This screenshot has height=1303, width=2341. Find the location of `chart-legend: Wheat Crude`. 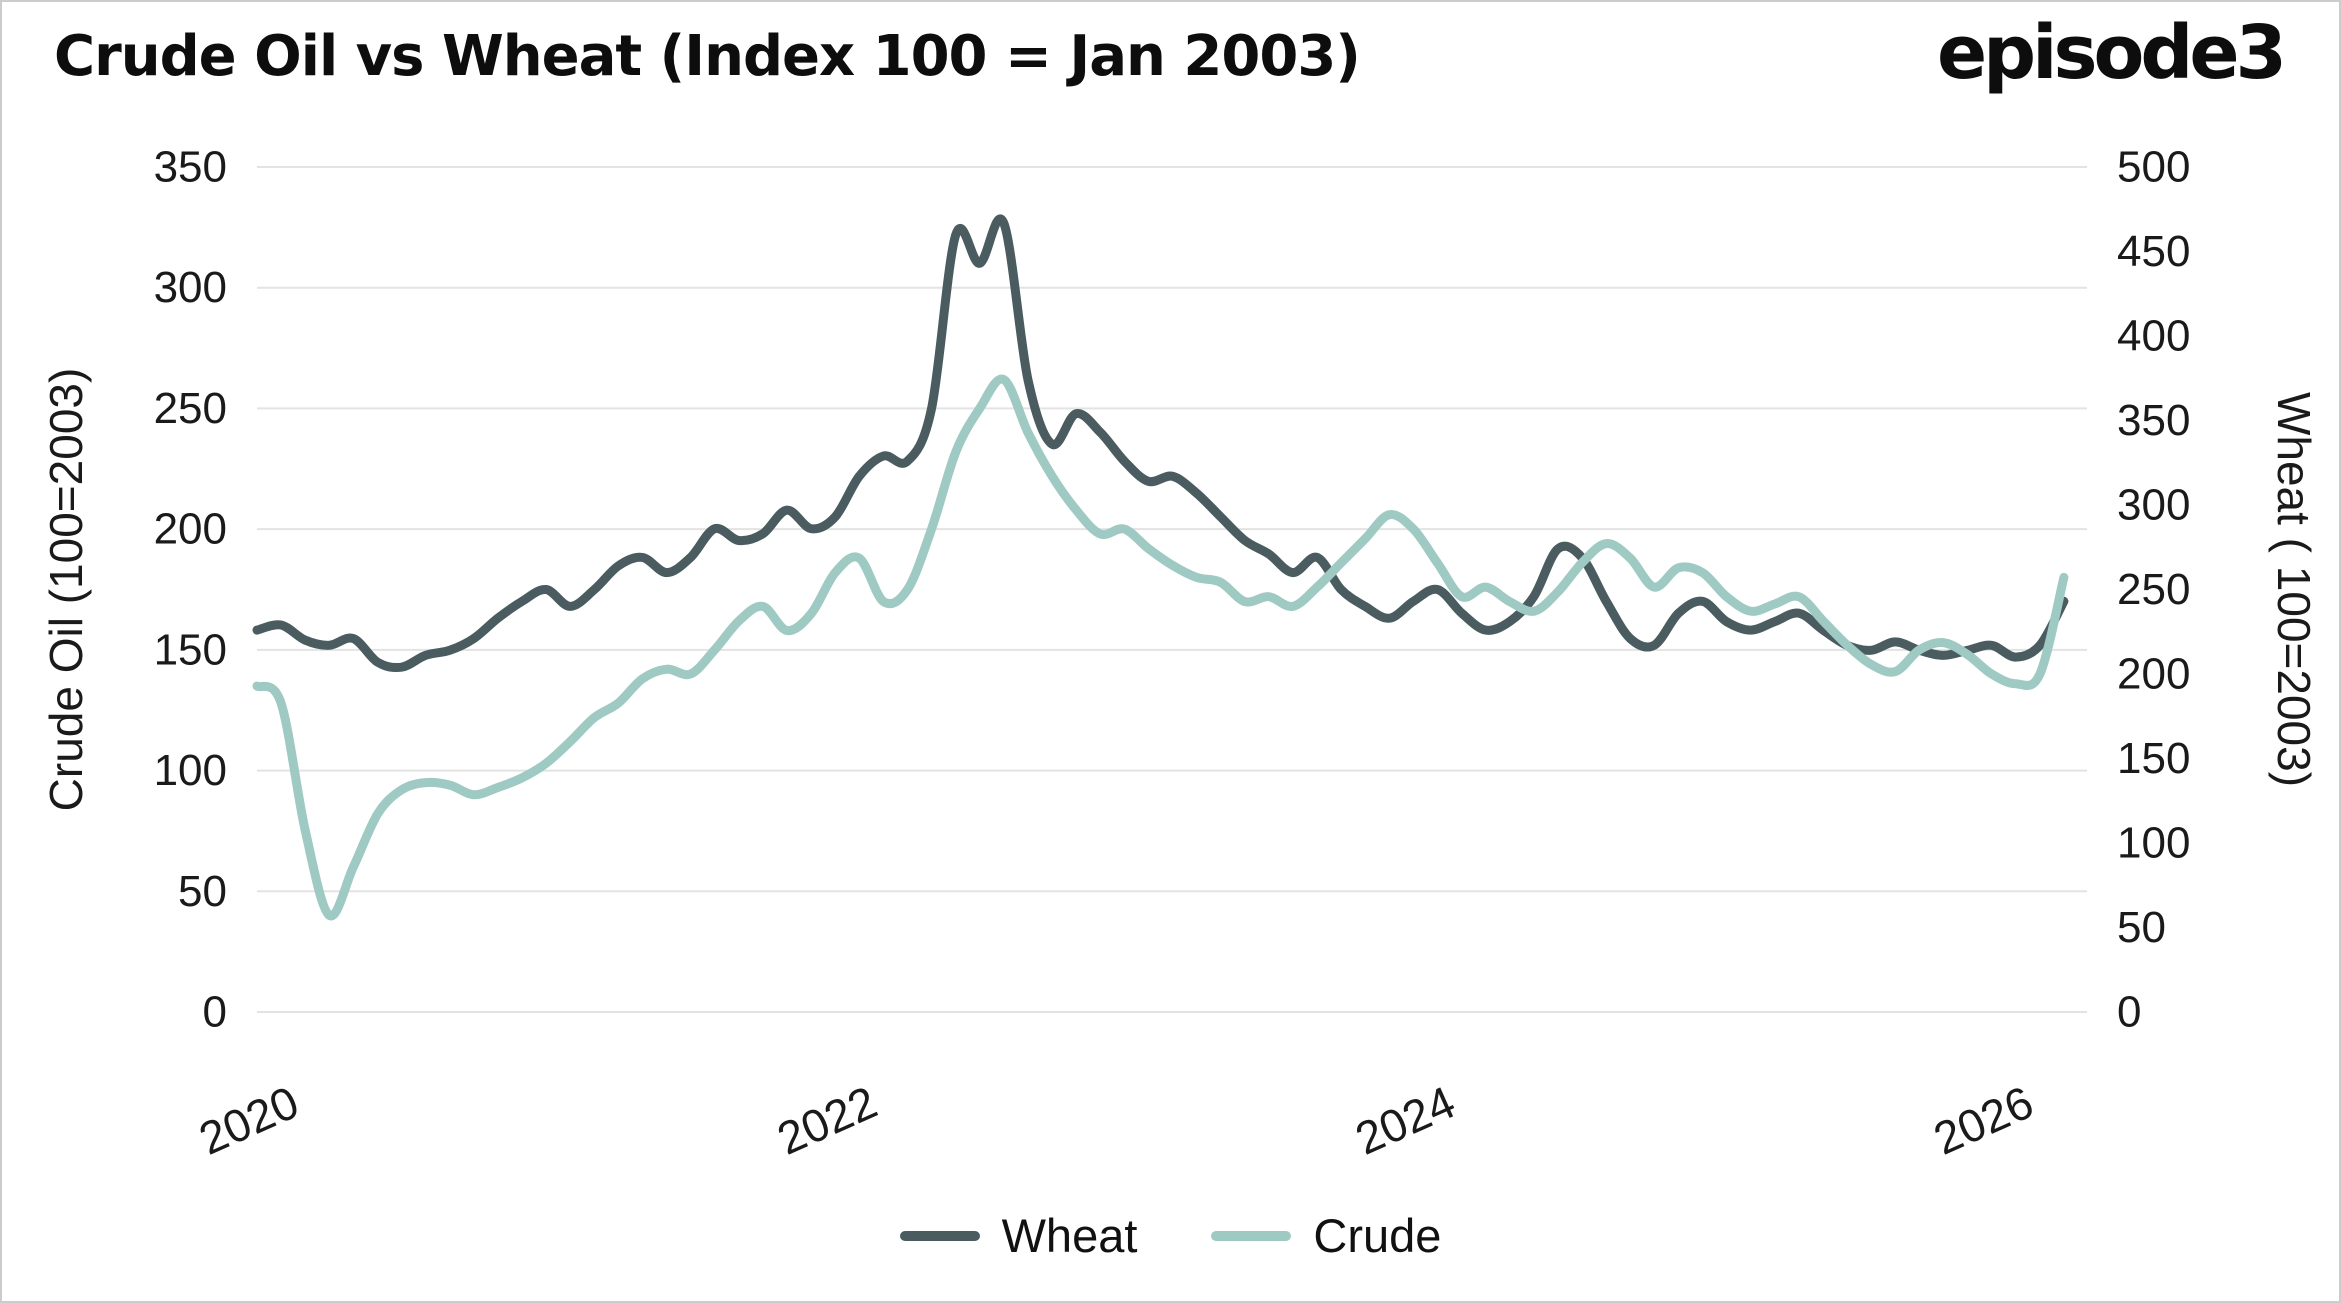

chart-legend: Wheat Crude is located at coordinates (1170, 1235).